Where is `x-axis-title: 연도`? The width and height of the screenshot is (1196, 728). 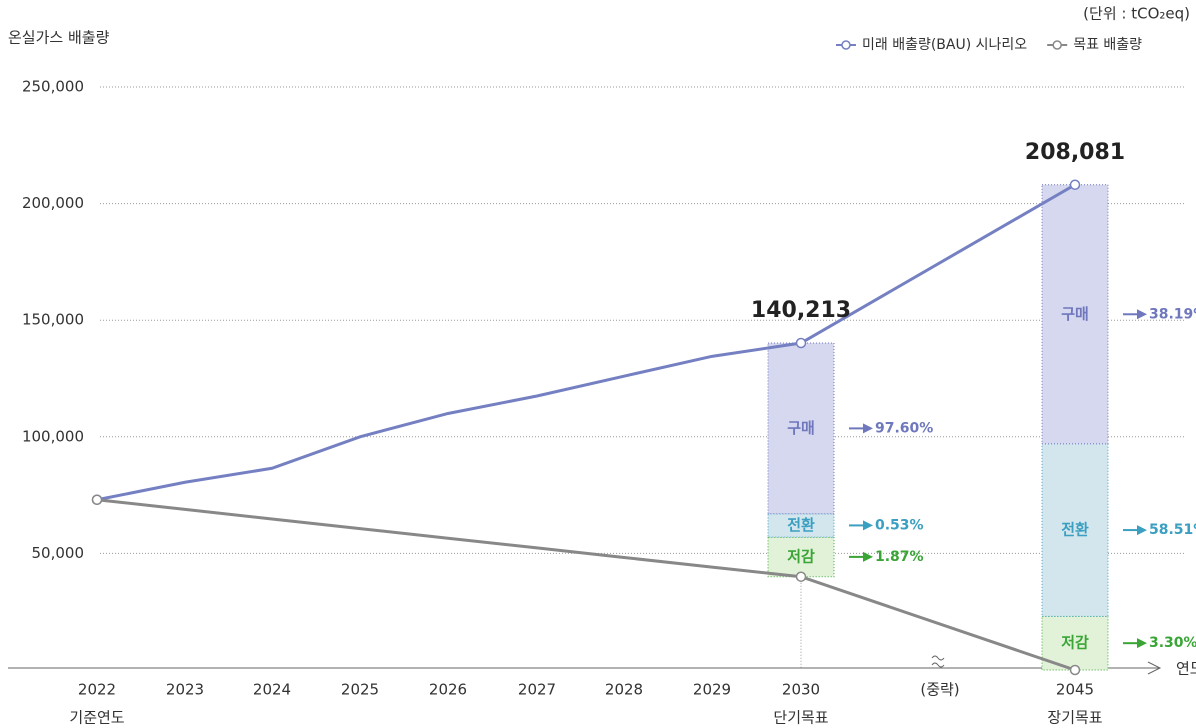 x-axis-title: 연도 is located at coordinates (1186, 669).